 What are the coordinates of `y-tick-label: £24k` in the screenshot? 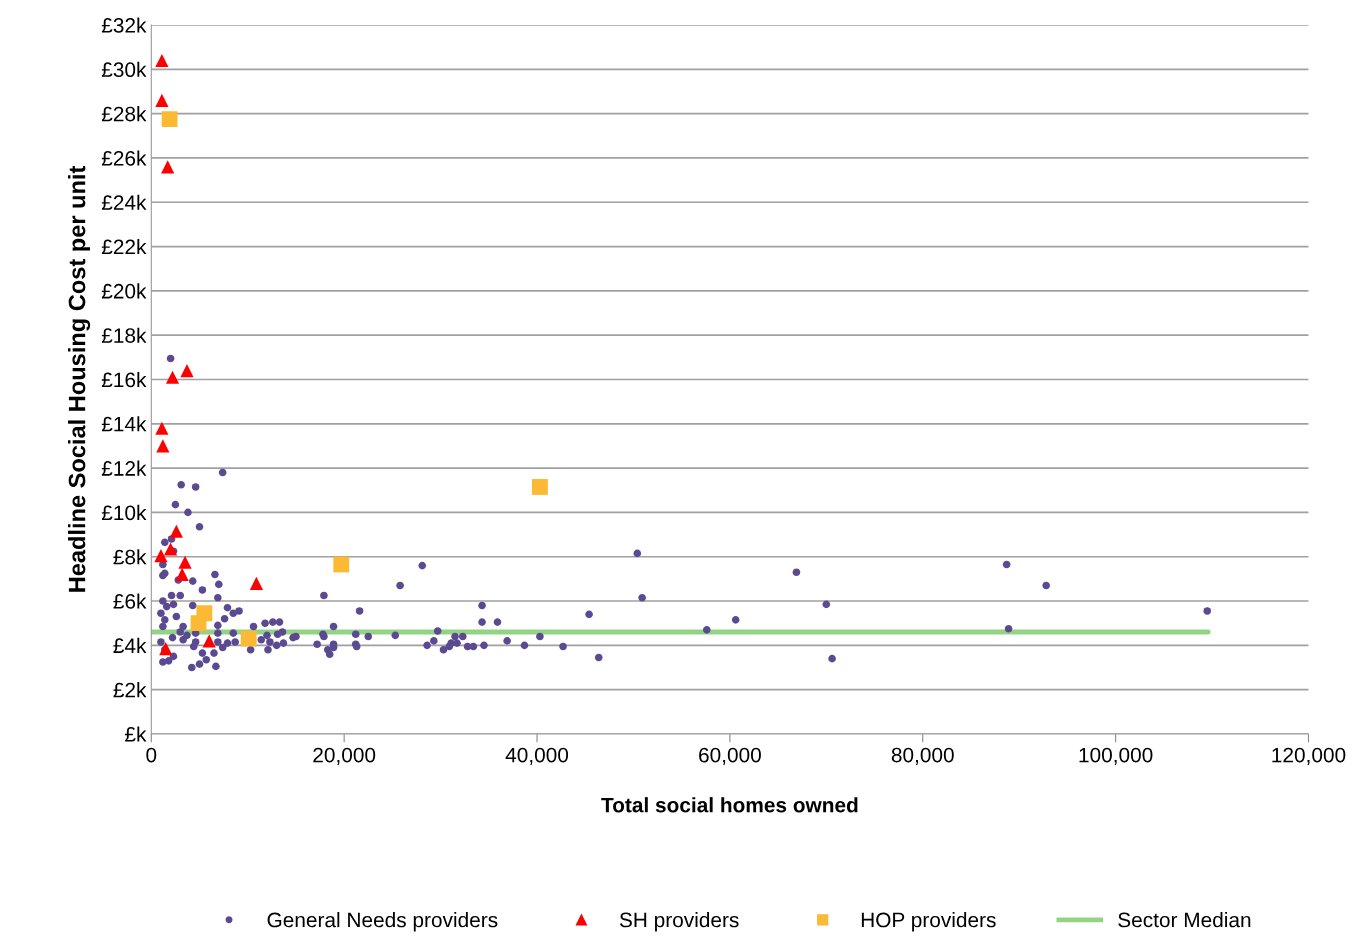 It's located at (124, 202).